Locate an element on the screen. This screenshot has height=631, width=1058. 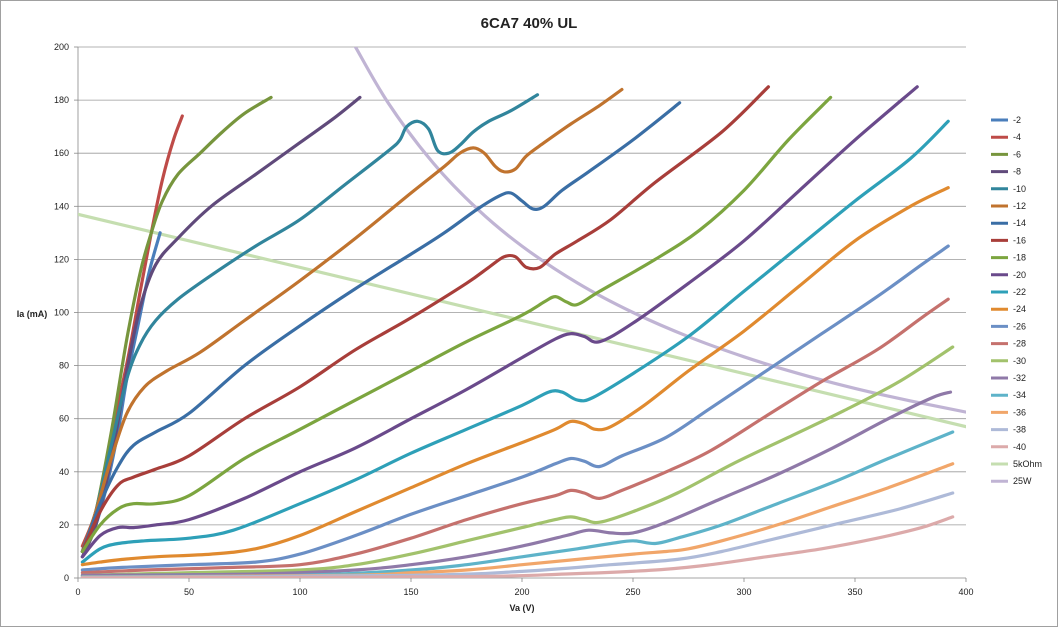
x-tick-label: 400 is located at coordinates (965, 592).